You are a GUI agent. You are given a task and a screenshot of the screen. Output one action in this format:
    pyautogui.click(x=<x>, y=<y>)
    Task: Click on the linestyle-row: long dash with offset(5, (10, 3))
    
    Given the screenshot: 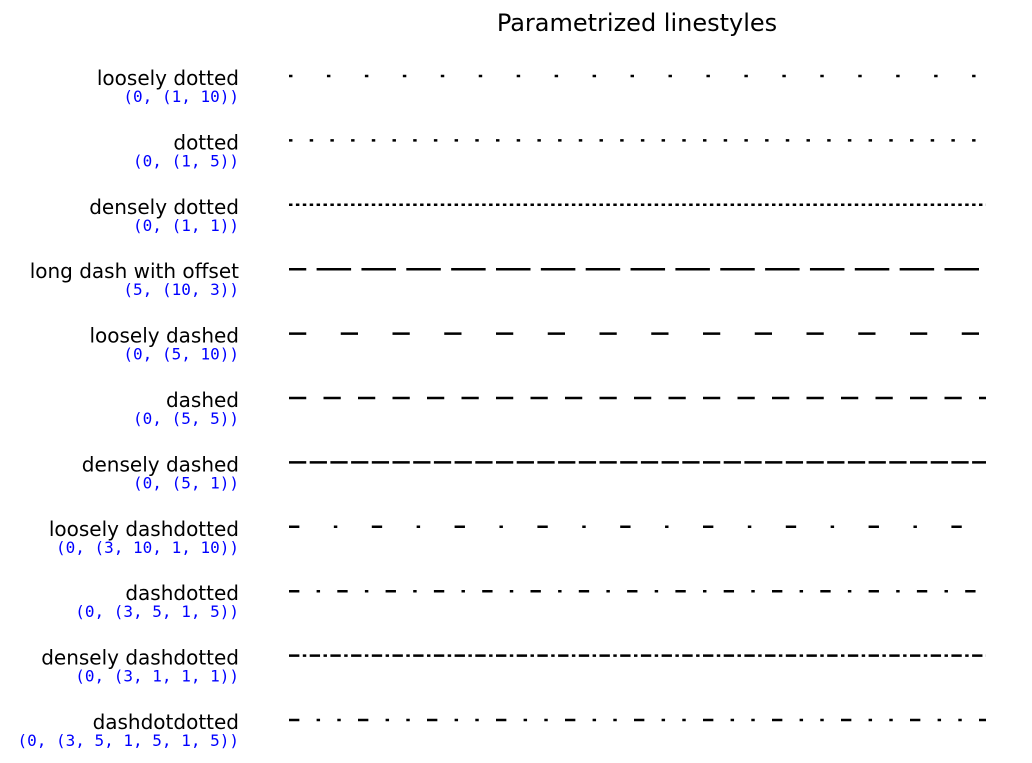 What is the action you would take?
    pyautogui.click(x=508, y=279)
    